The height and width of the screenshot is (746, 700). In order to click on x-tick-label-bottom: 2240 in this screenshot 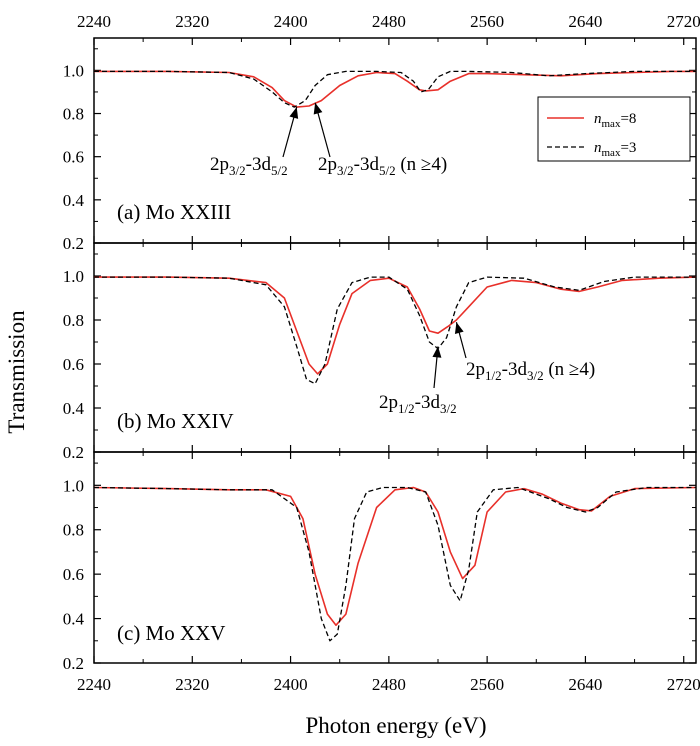, I will do `click(94, 684)`.